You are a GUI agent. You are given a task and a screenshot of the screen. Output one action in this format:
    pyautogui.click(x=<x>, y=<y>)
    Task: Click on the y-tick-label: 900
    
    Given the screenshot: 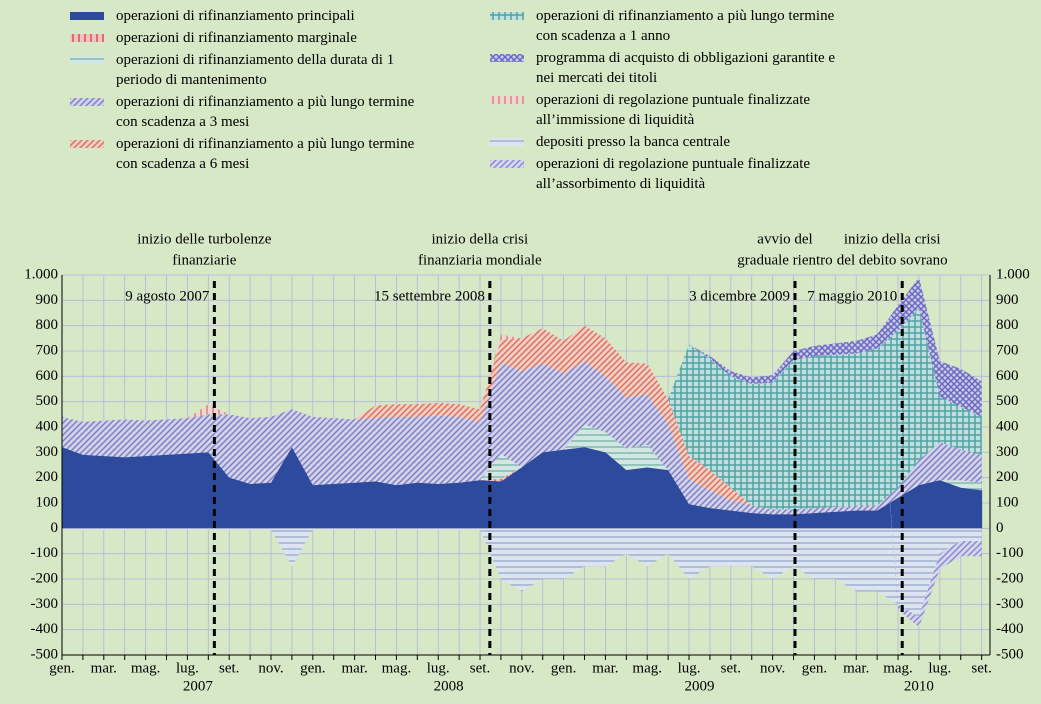 What is the action you would take?
    pyautogui.click(x=47, y=300)
    